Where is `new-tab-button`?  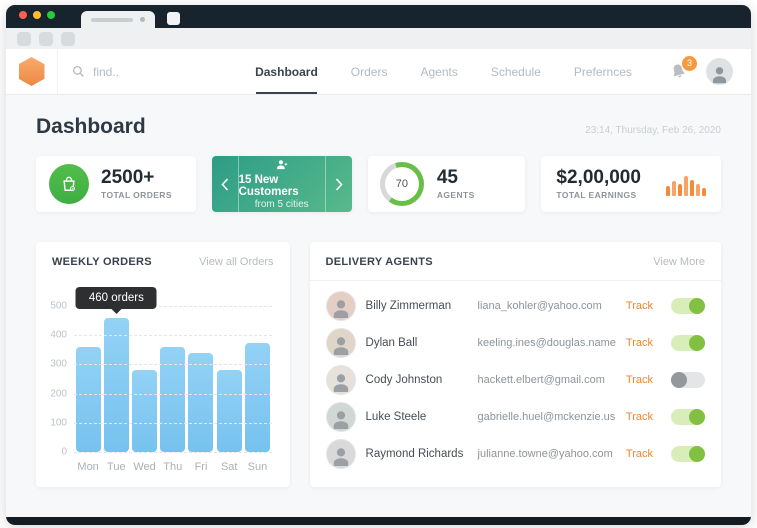 new-tab-button is located at coordinates (173, 18).